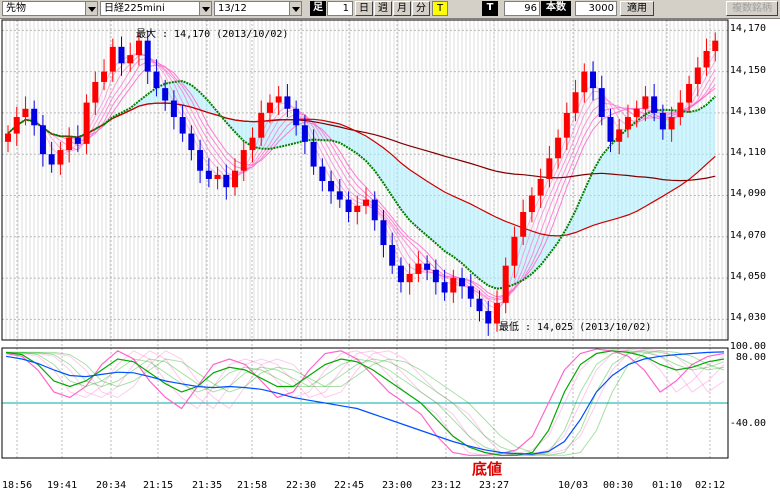 Image resolution: width=780 pixels, height=500 pixels. I want to click on bottom-label: 底値, so click(487, 469).